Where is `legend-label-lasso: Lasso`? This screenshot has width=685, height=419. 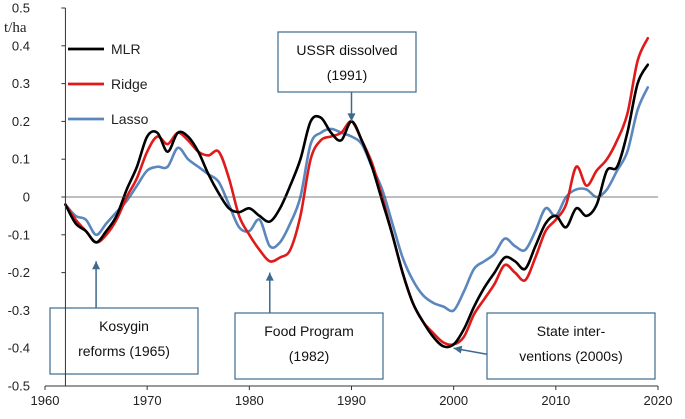
legend-label-lasso: Lasso is located at coordinates (130, 119).